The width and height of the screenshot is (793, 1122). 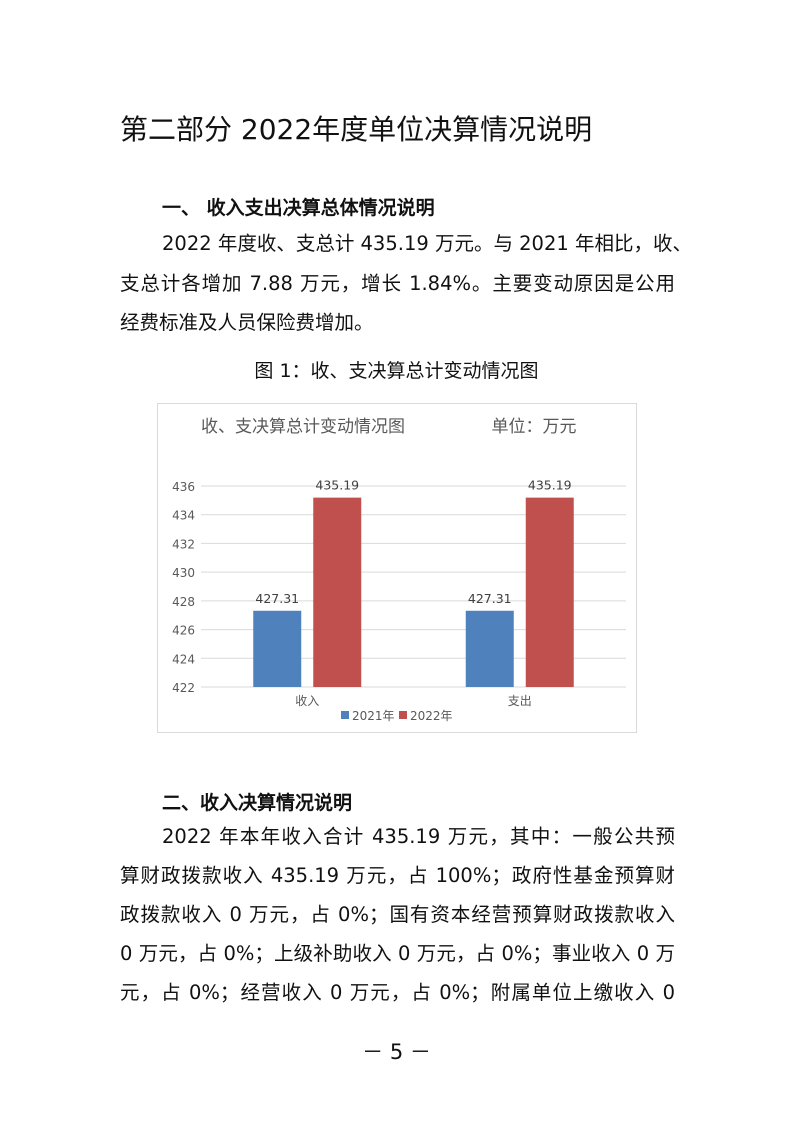 What do you see at coordinates (183, 659) in the screenshot?
I see `y-tick-label: 424` at bounding box center [183, 659].